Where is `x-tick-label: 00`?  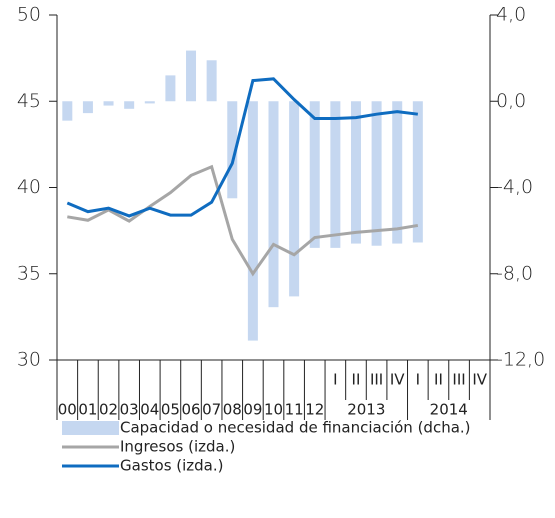
x-tick-label: 00 is located at coordinates (67, 410).